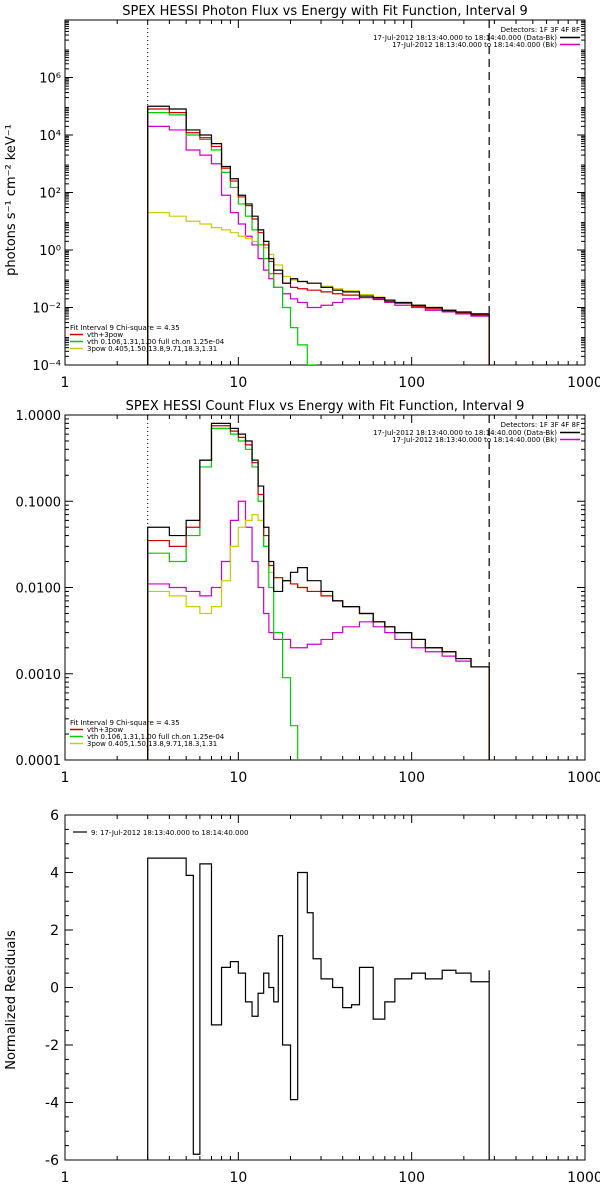  I want to click on series-data-bk-line, so click(318, 235).